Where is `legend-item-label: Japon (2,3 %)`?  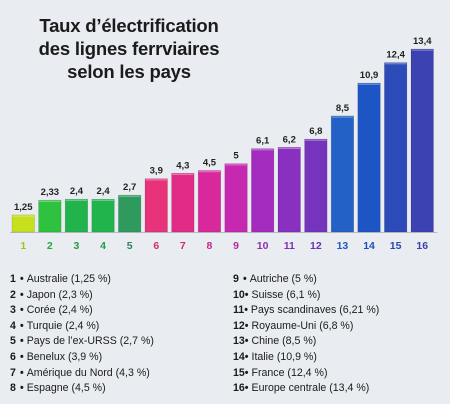
legend-item-label: Japon (2,3 %) is located at coordinates (59, 294).